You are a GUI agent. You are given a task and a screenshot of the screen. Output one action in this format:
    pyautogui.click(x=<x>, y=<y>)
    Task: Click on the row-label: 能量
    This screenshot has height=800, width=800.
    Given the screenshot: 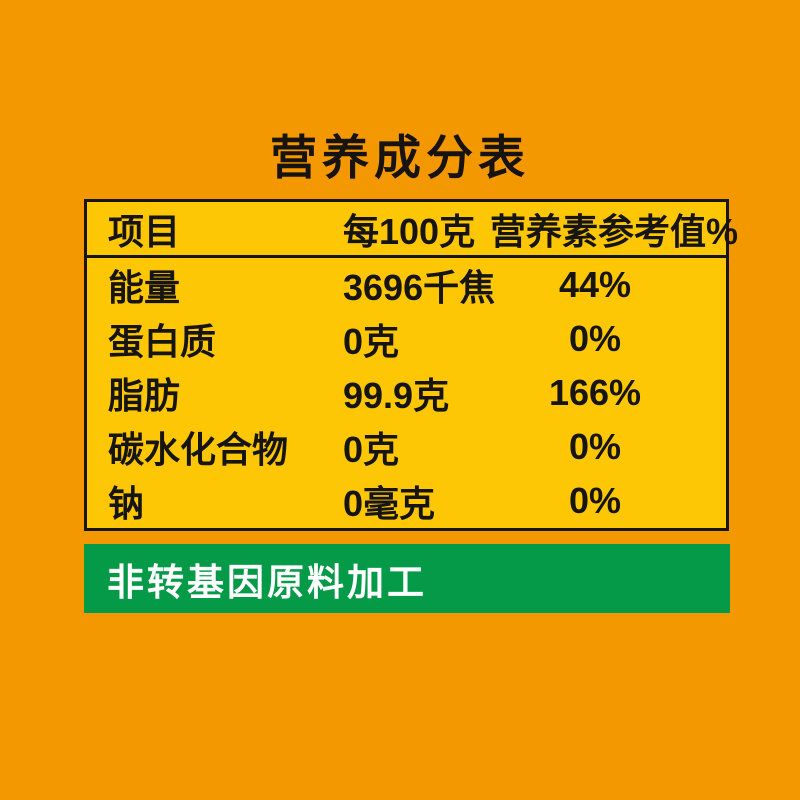 What is the action you would take?
    pyautogui.click(x=144, y=287)
    